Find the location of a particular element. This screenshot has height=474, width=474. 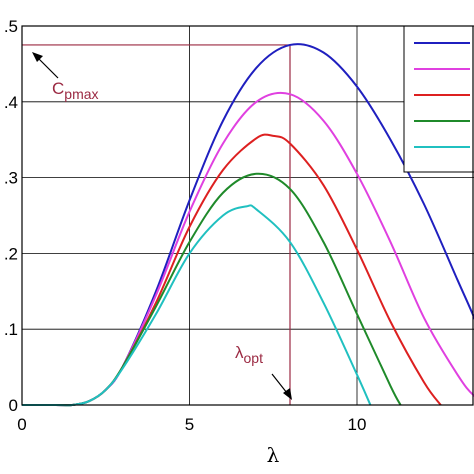

cpmax-annotation: Cpmax is located at coordinates (75, 90).